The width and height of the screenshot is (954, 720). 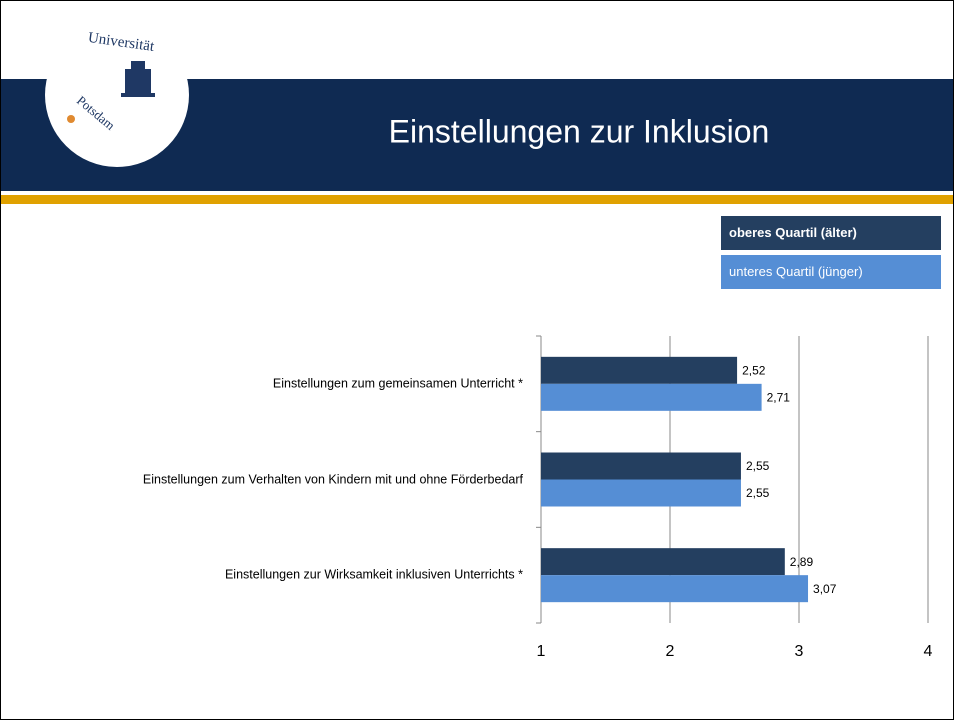 I want to click on x-tick-label: 4, so click(x=928, y=651).